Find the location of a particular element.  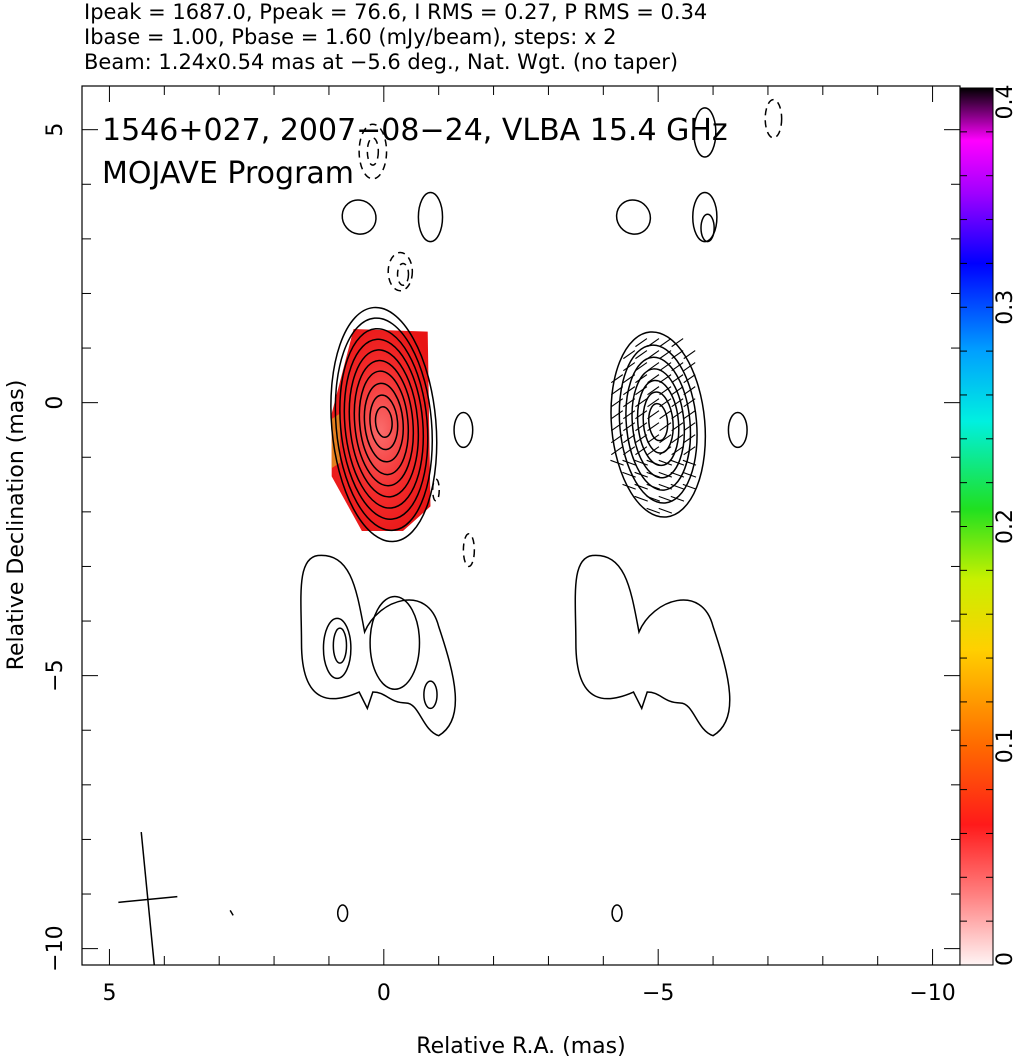

plot-title-program: MOJAVE Program is located at coordinates (228, 173).